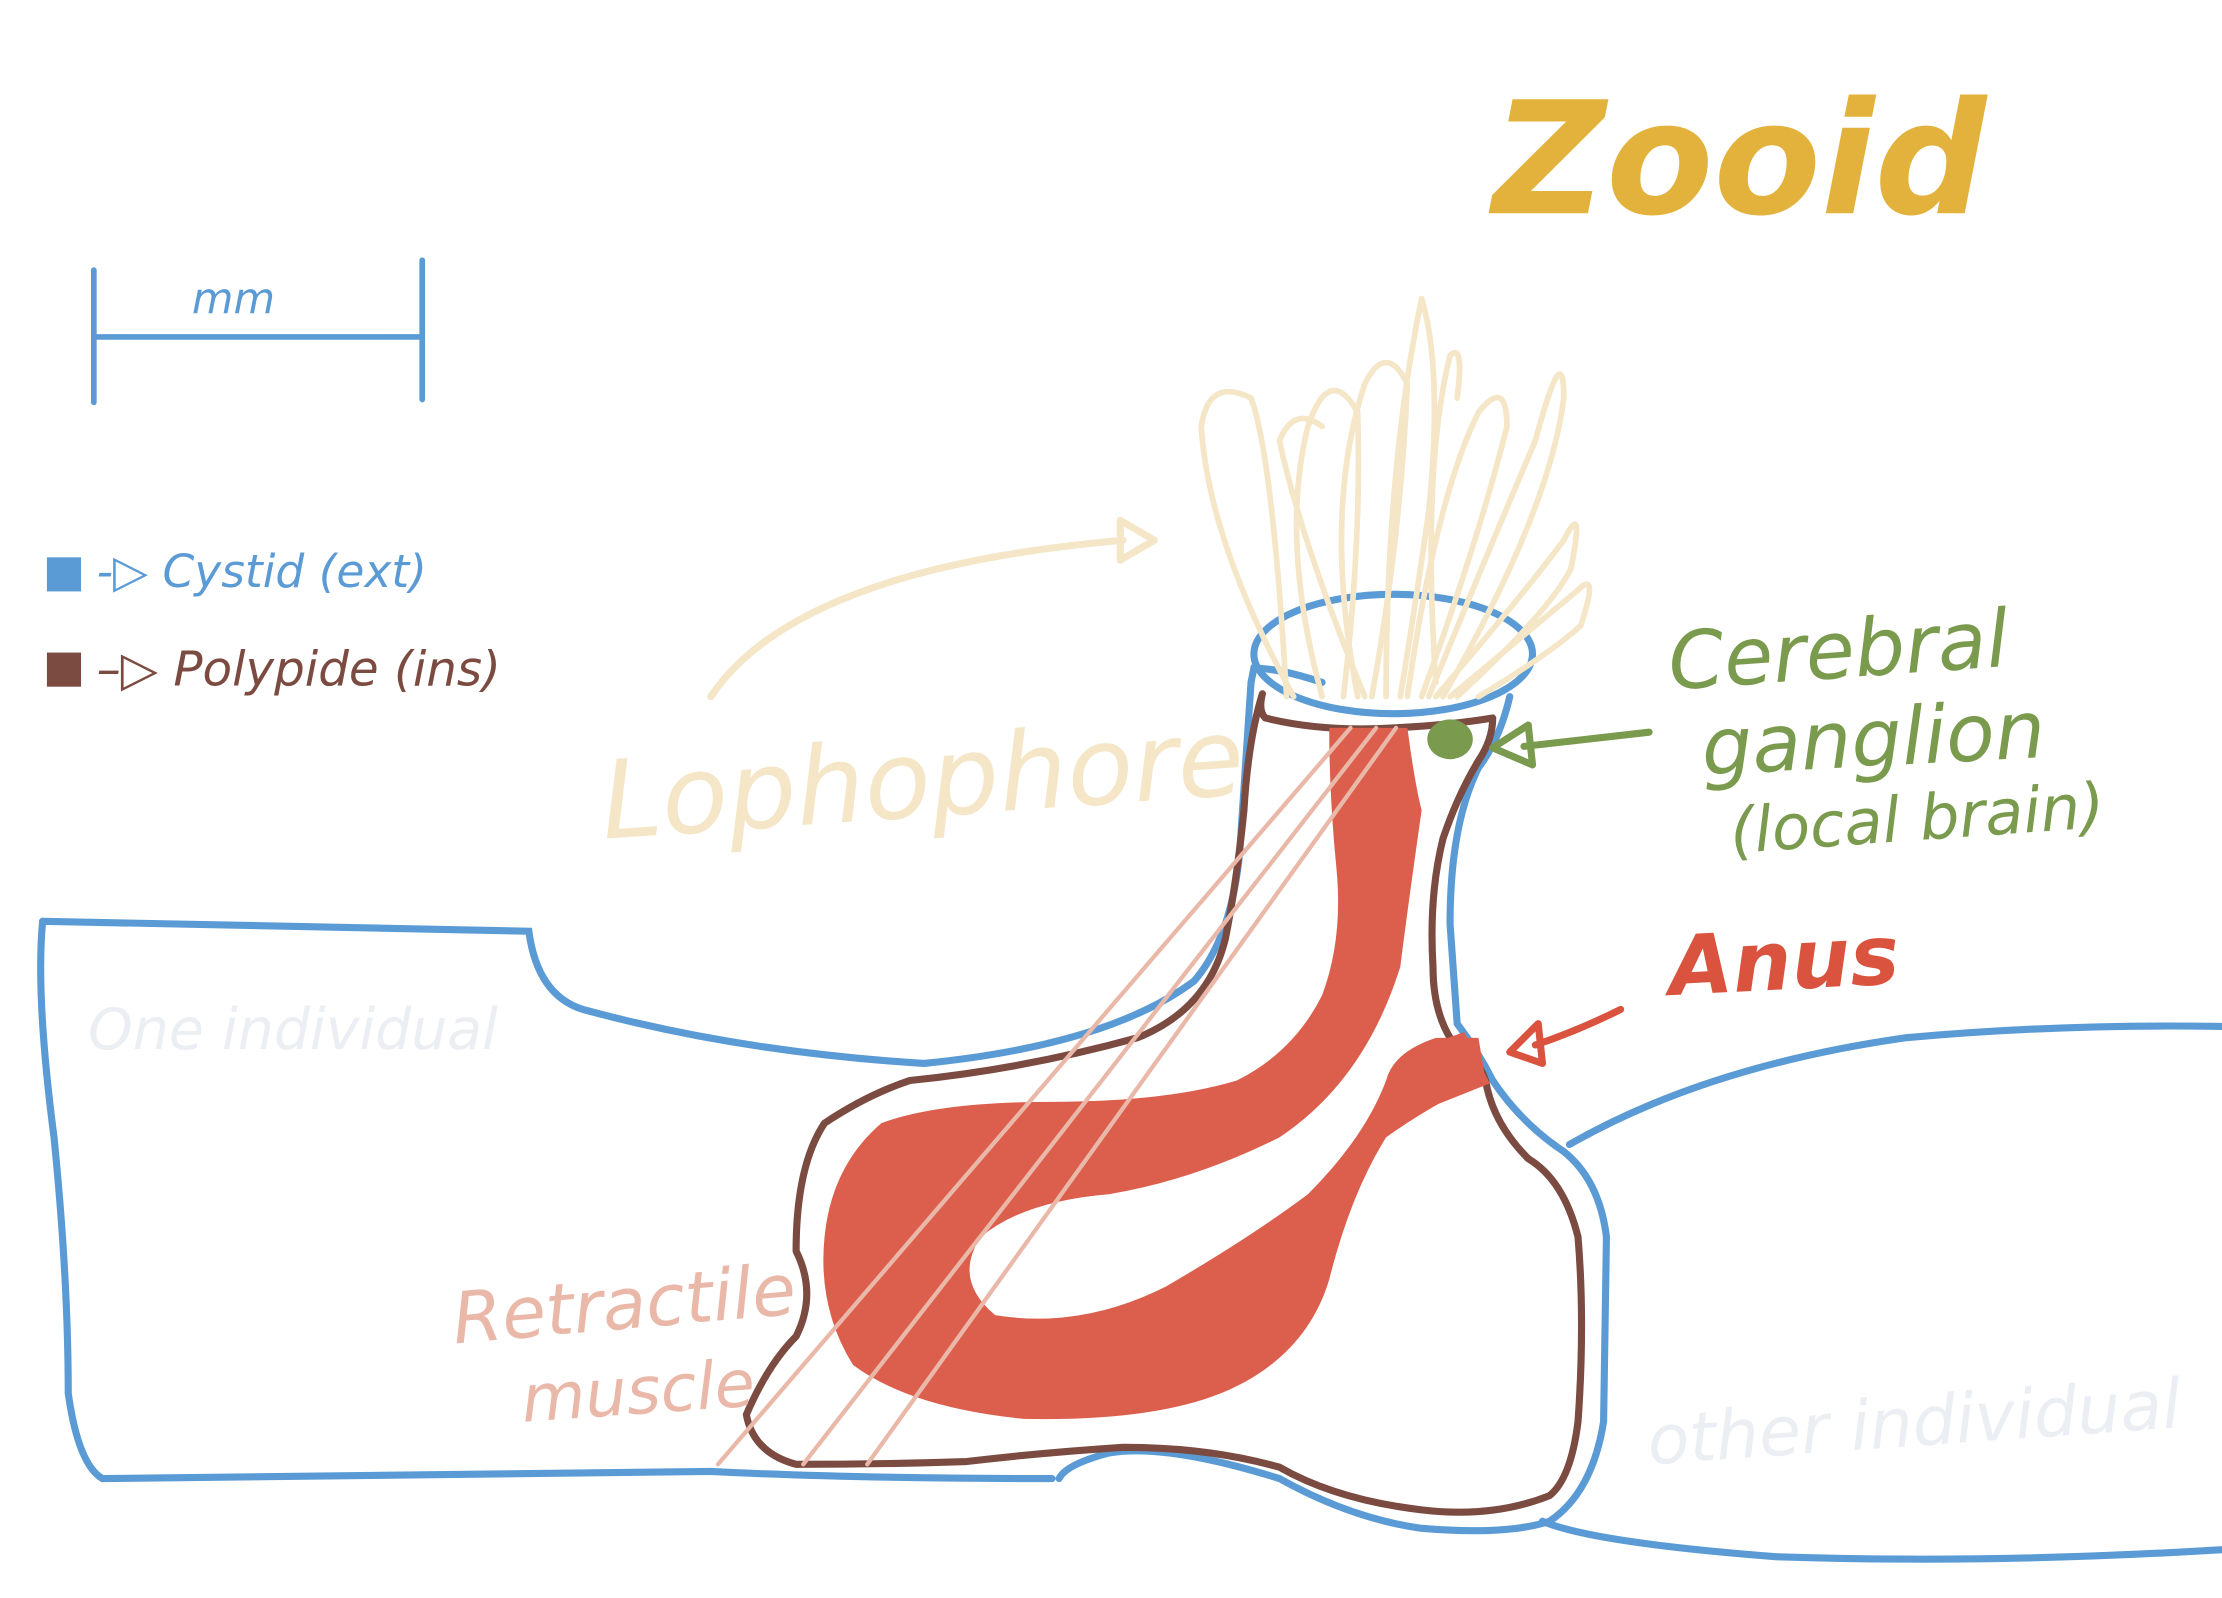 This screenshot has height=1598, width=2222. Describe the element at coordinates (1914, 1423) in the screenshot. I see `label-other-individual: other individual` at that location.